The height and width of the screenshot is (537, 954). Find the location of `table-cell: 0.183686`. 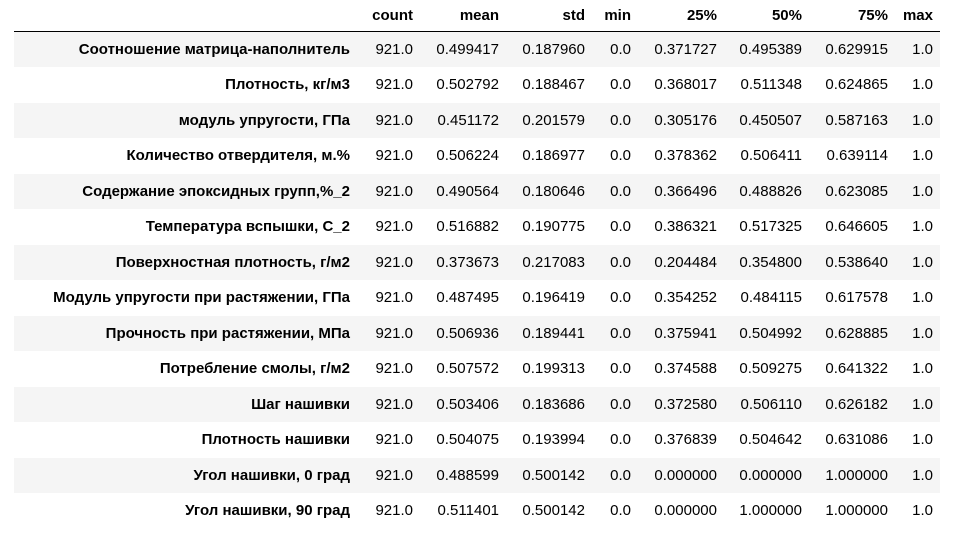

table-cell: 0.183686 is located at coordinates (553, 404).